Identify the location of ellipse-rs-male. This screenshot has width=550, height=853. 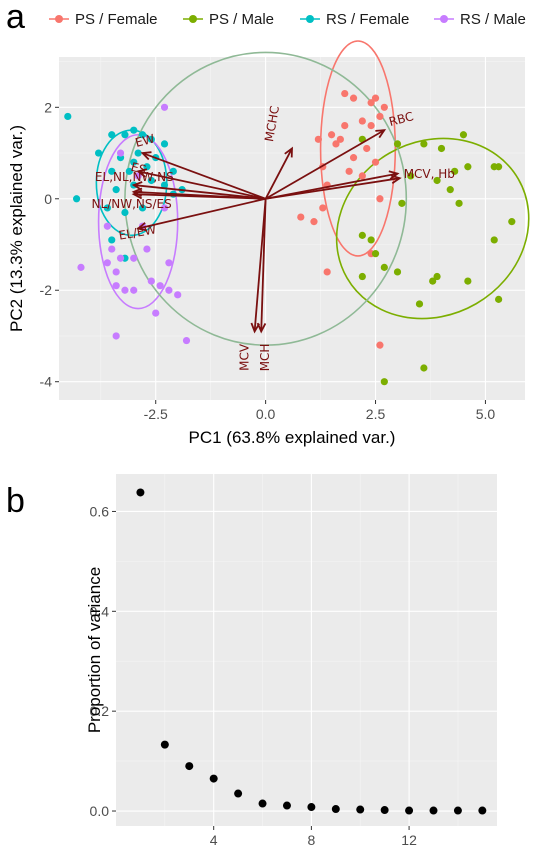
(138, 221).